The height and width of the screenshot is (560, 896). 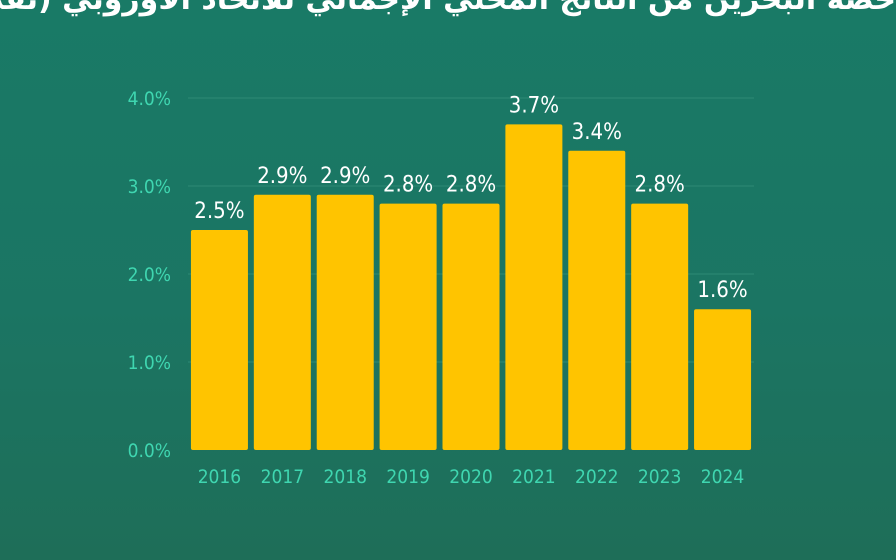 What do you see at coordinates (149, 363) in the screenshot?
I see `y-tick-label: 1.0%` at bounding box center [149, 363].